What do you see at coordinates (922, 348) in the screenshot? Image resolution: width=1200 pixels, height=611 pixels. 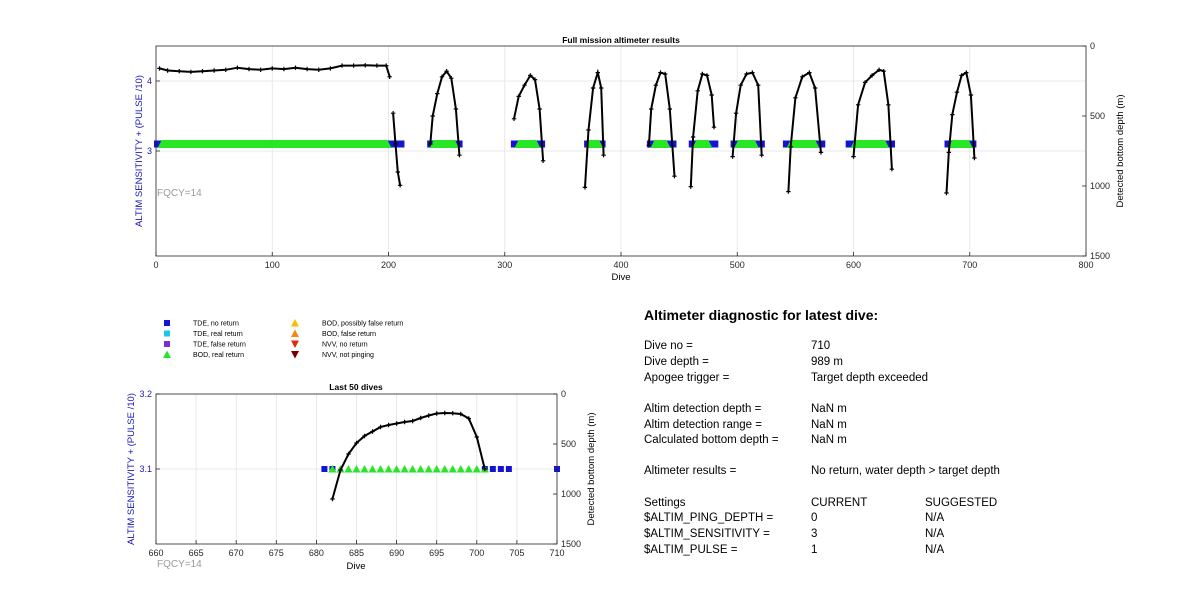 I see `diag-row-dive-no: Dive no = 710` at bounding box center [922, 348].